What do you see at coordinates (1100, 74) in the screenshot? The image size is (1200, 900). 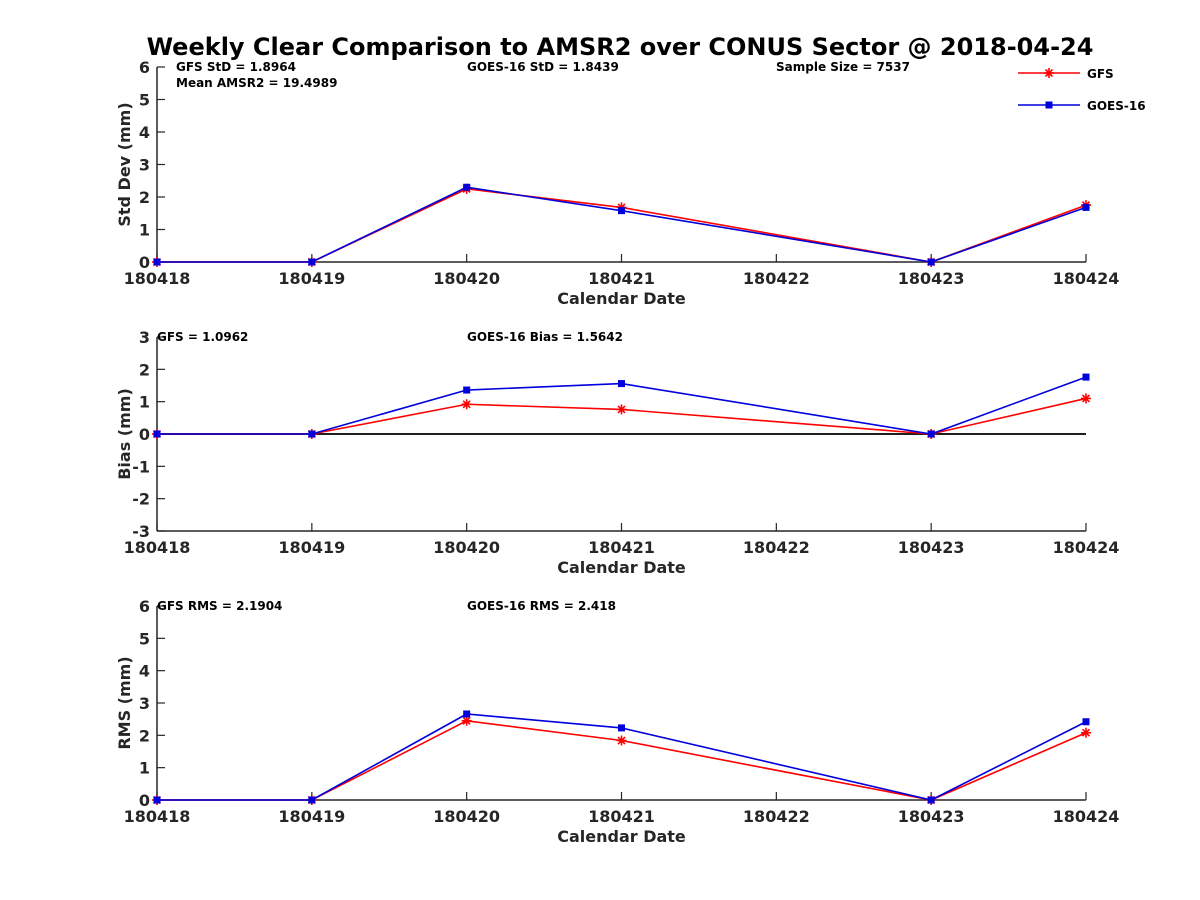 I see `legend-label: GFS` at bounding box center [1100, 74].